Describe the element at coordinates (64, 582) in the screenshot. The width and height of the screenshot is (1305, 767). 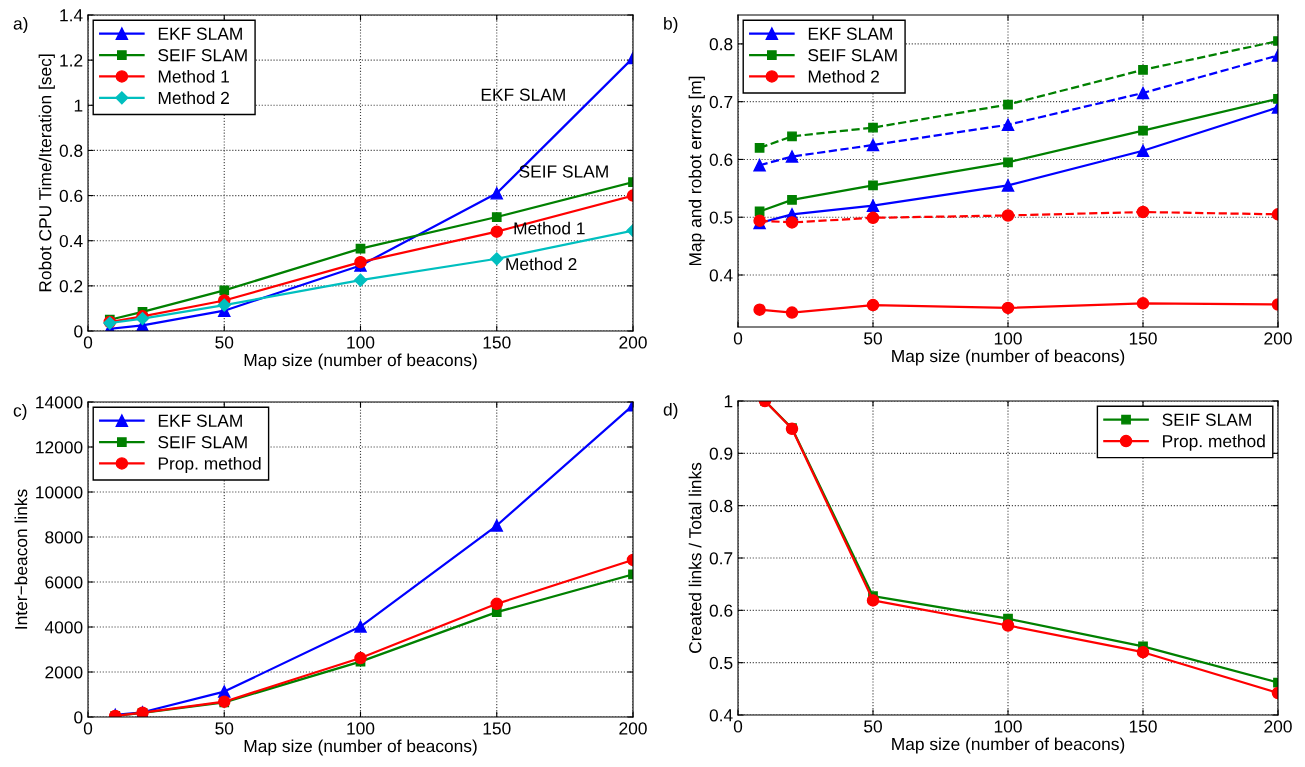
I see `y-tick-label: 6000` at that location.